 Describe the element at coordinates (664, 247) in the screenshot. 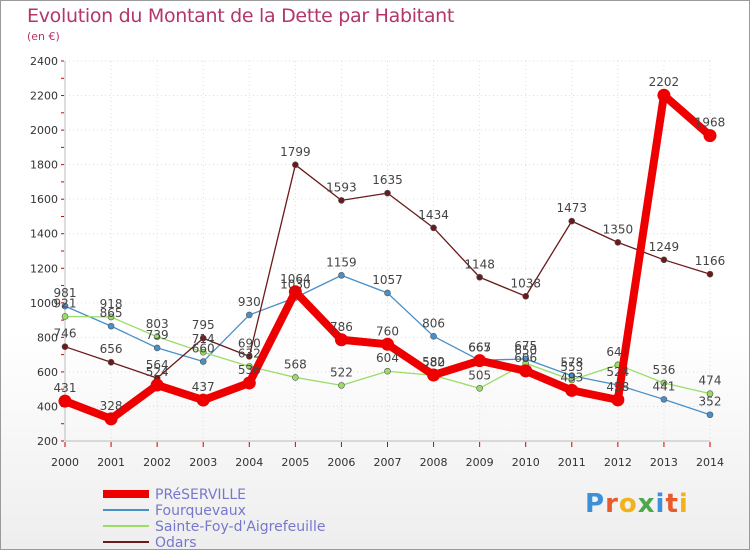

I see `data-label-odars: 1249` at that location.